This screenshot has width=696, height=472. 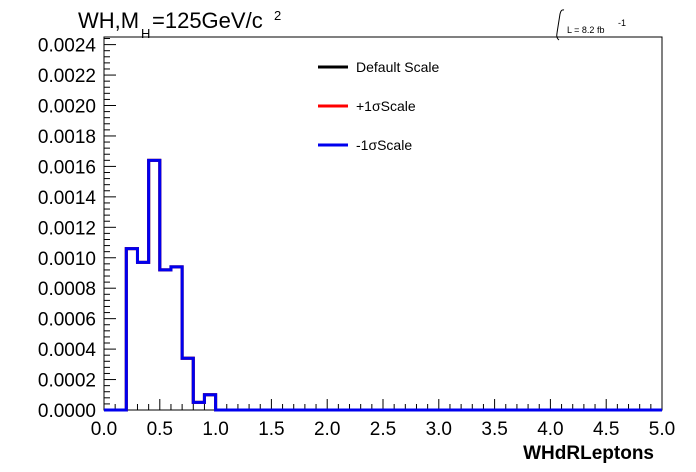 I want to click on title-subscript: H, so click(x=145, y=33).